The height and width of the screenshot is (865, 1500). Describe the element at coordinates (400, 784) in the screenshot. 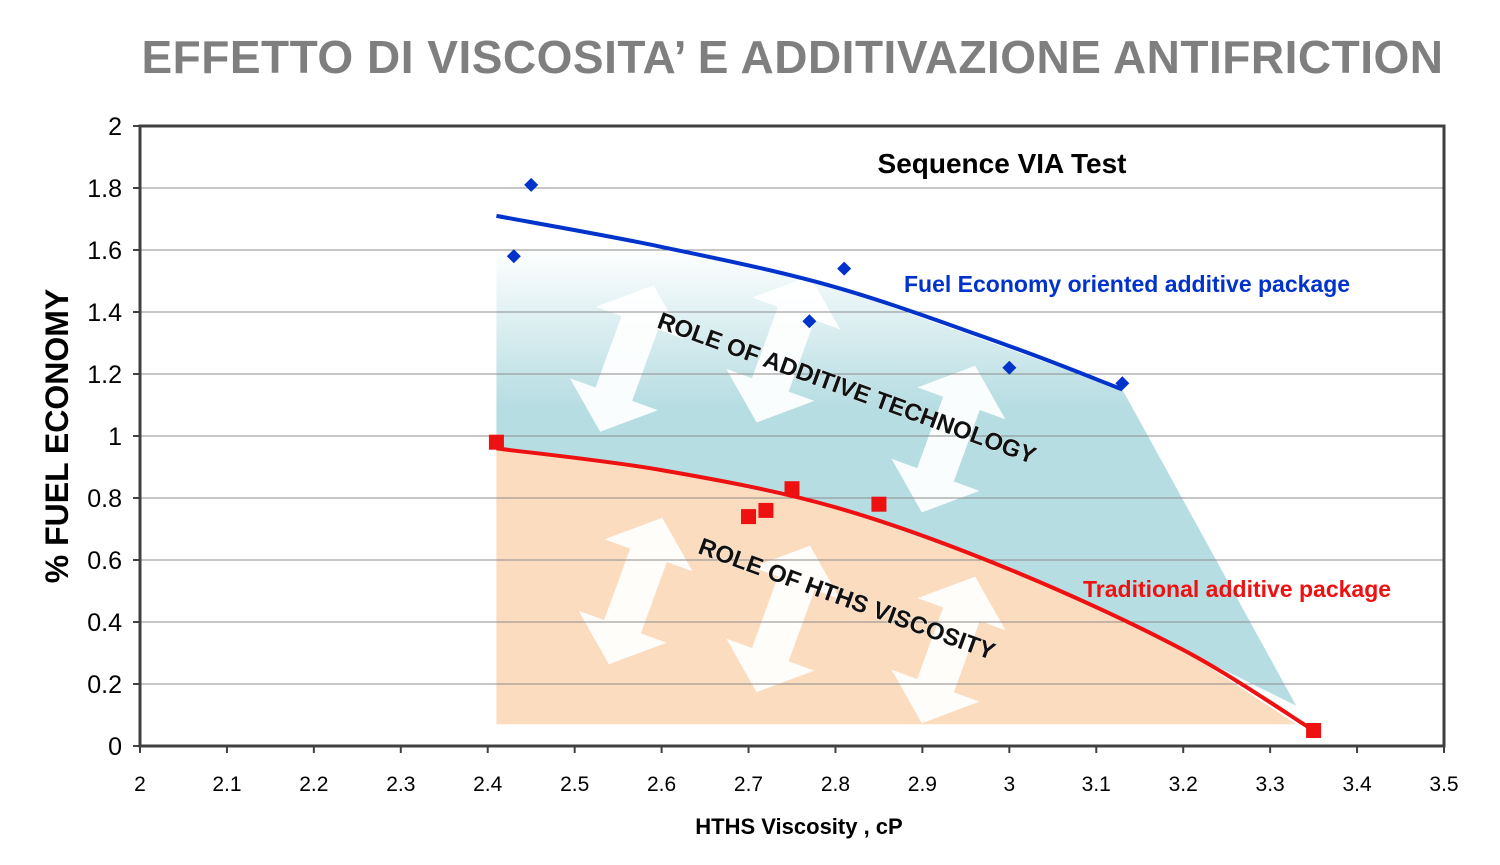

I see `x-tick-label: 2.3` at that location.